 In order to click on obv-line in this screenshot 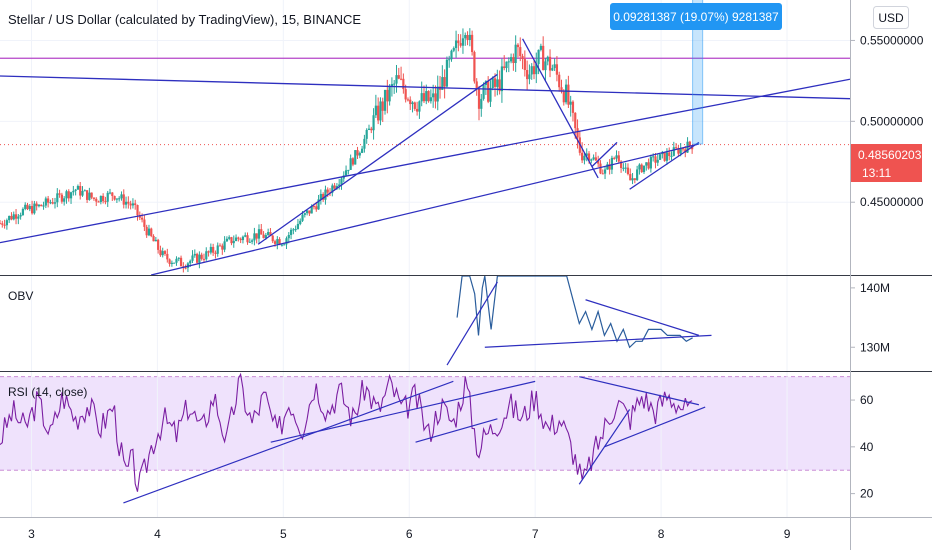, I will do `click(574, 312)`.